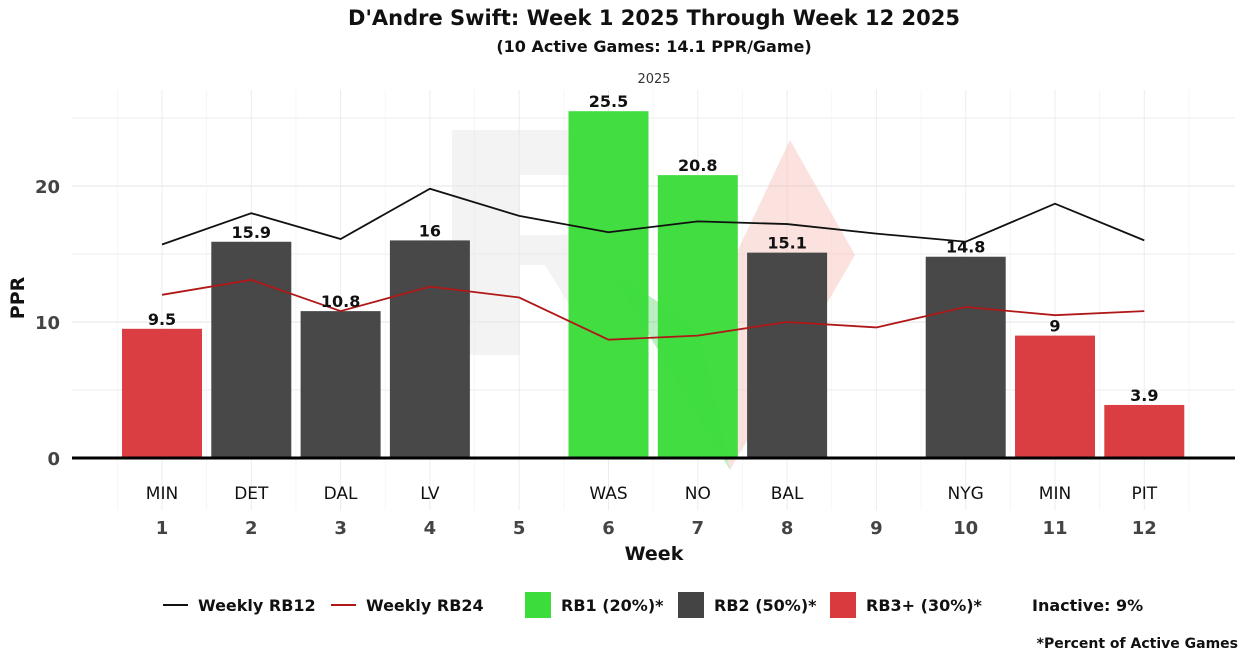 The width and height of the screenshot is (1248, 660). I want to click on x-tick-labels: 1 2 3 4 5 6 7 8 9 10 11 12, so click(656, 528).